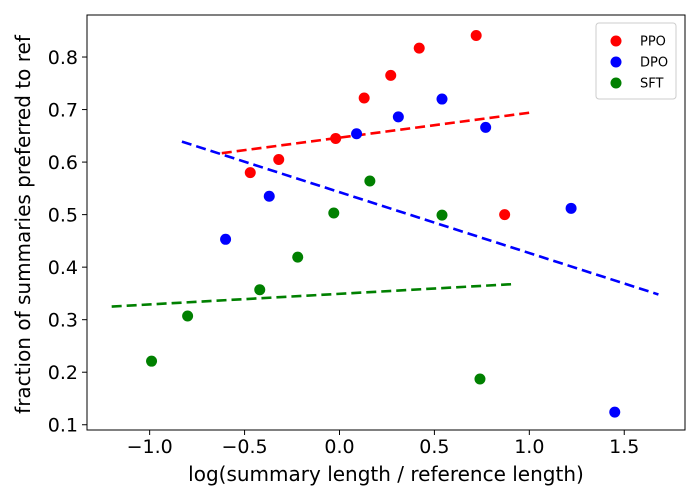 This screenshot has height=500, width=700. What do you see at coordinates (654, 63) in the screenshot?
I see `legend-label-dpo: DPO` at bounding box center [654, 63].